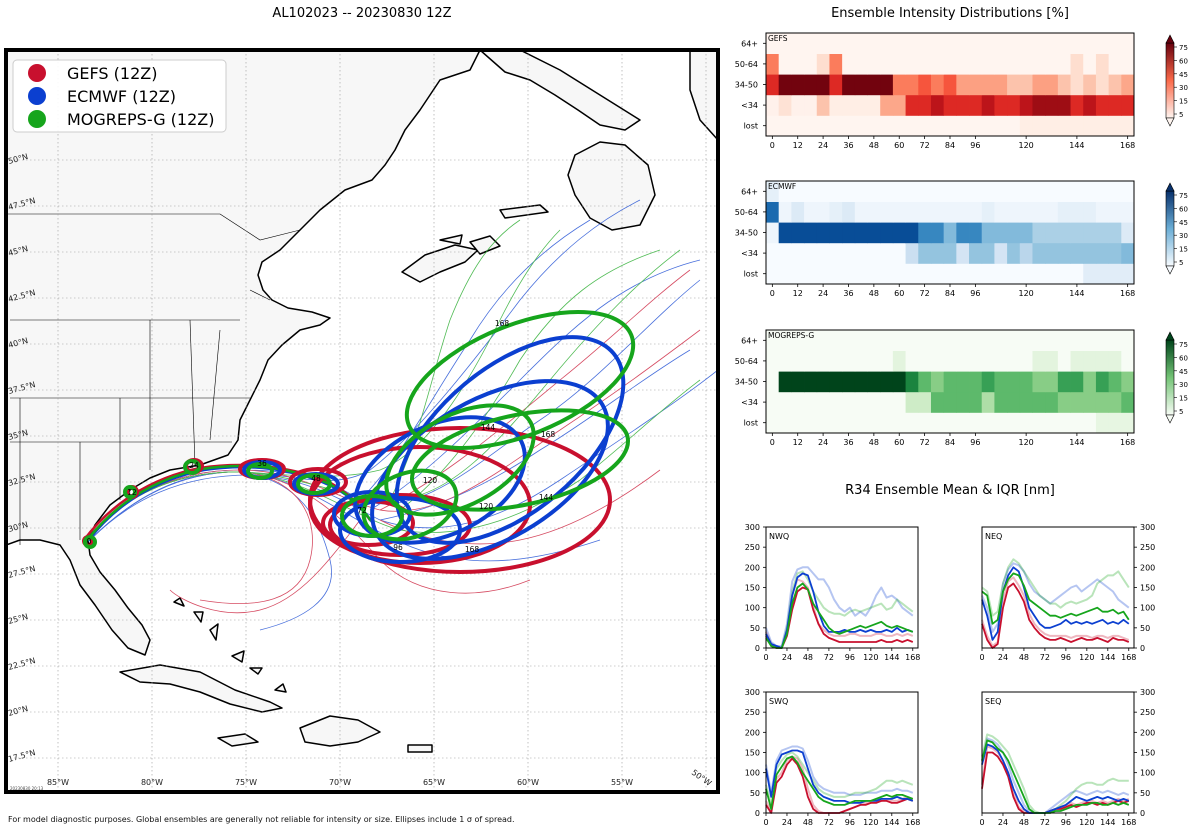 The width and height of the screenshot is (1200, 840). Describe the element at coordinates (1147, 773) in the screenshot. I see `y-tick-label: 100` at that location.